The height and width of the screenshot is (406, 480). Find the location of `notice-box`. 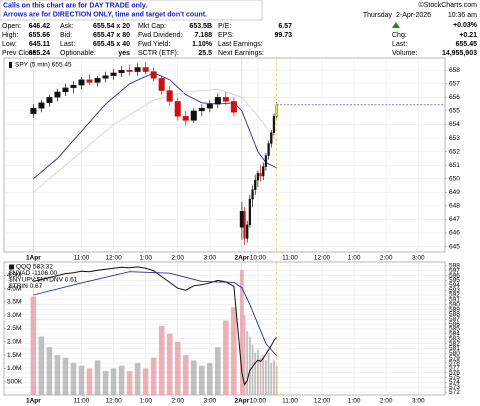

notice-box is located at coordinates (131, 10).